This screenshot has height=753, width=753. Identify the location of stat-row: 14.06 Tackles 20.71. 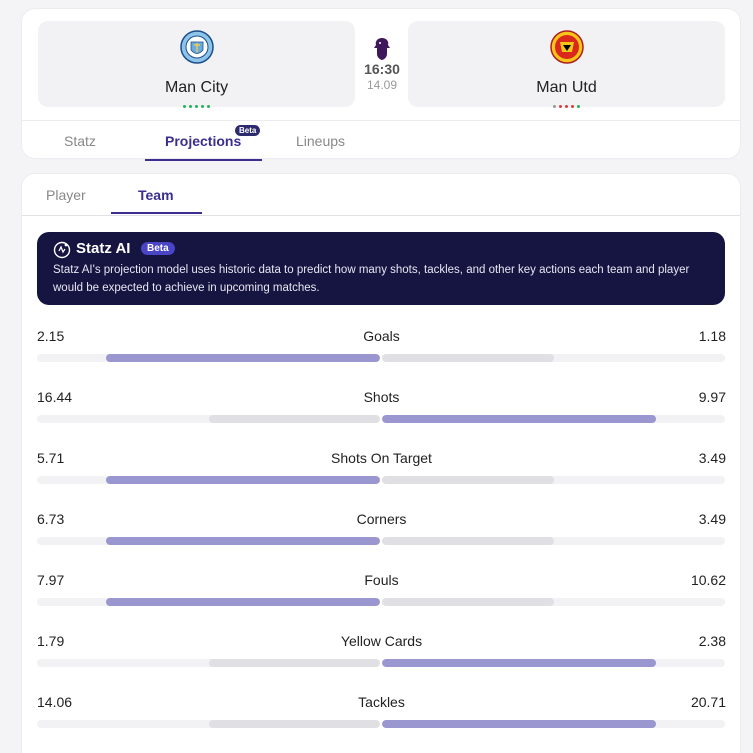
(381, 720).